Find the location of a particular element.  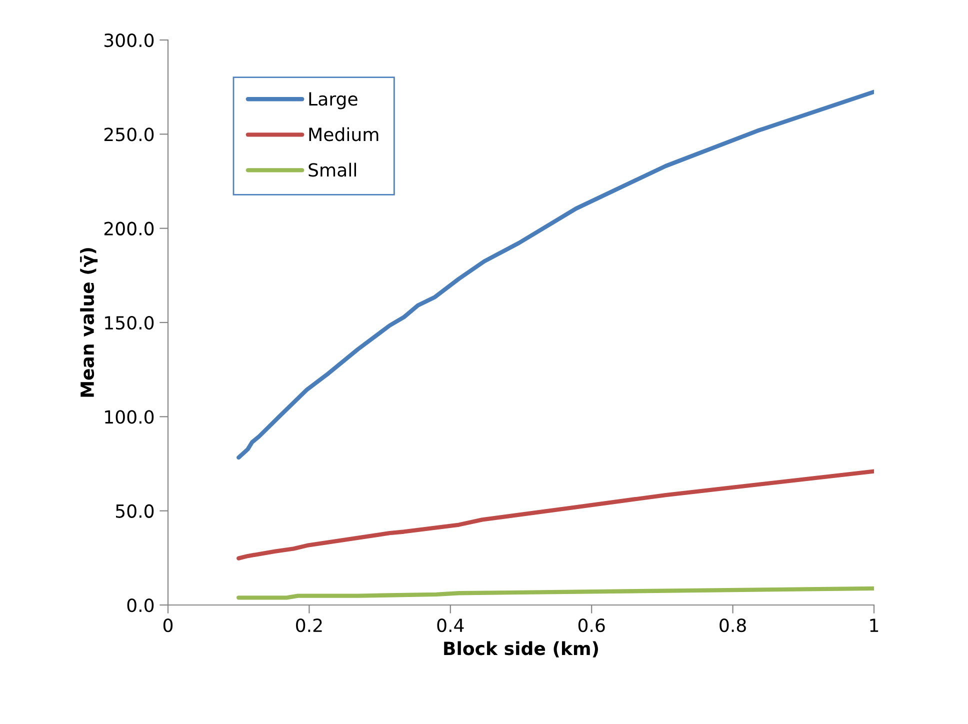

y-tick-label: 150.0 is located at coordinates (129, 323).